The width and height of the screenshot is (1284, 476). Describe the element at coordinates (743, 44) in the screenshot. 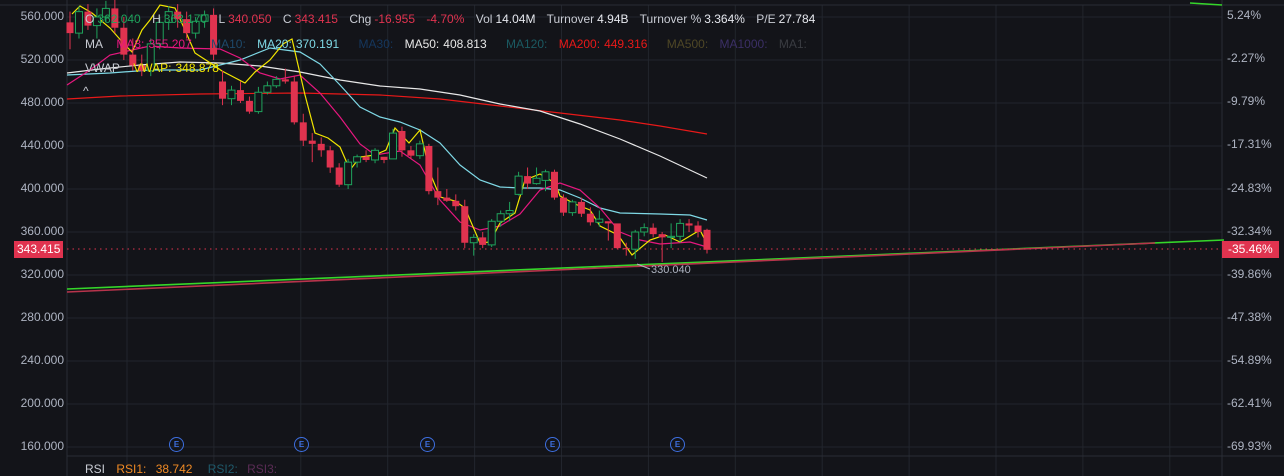

I see `ma1000-legend: MA1000:` at that location.